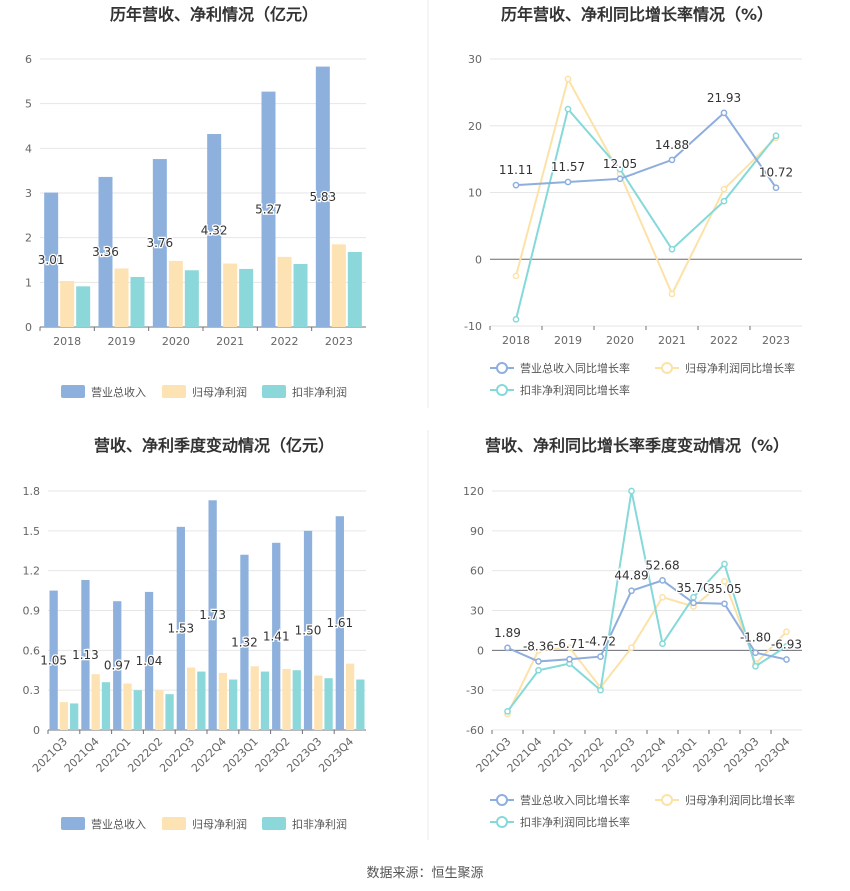  What do you see at coordinates (51, 260) in the screenshot?
I see `data-label: 3.01` at bounding box center [51, 260].